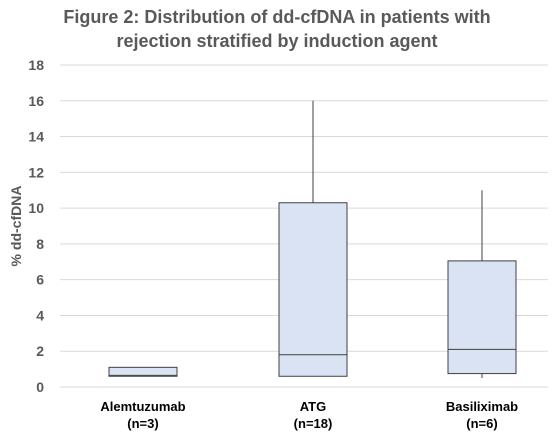 This screenshot has width=554, height=433. I want to click on chart-title-line-2: rejection stratified by induction agent, so click(276, 41).